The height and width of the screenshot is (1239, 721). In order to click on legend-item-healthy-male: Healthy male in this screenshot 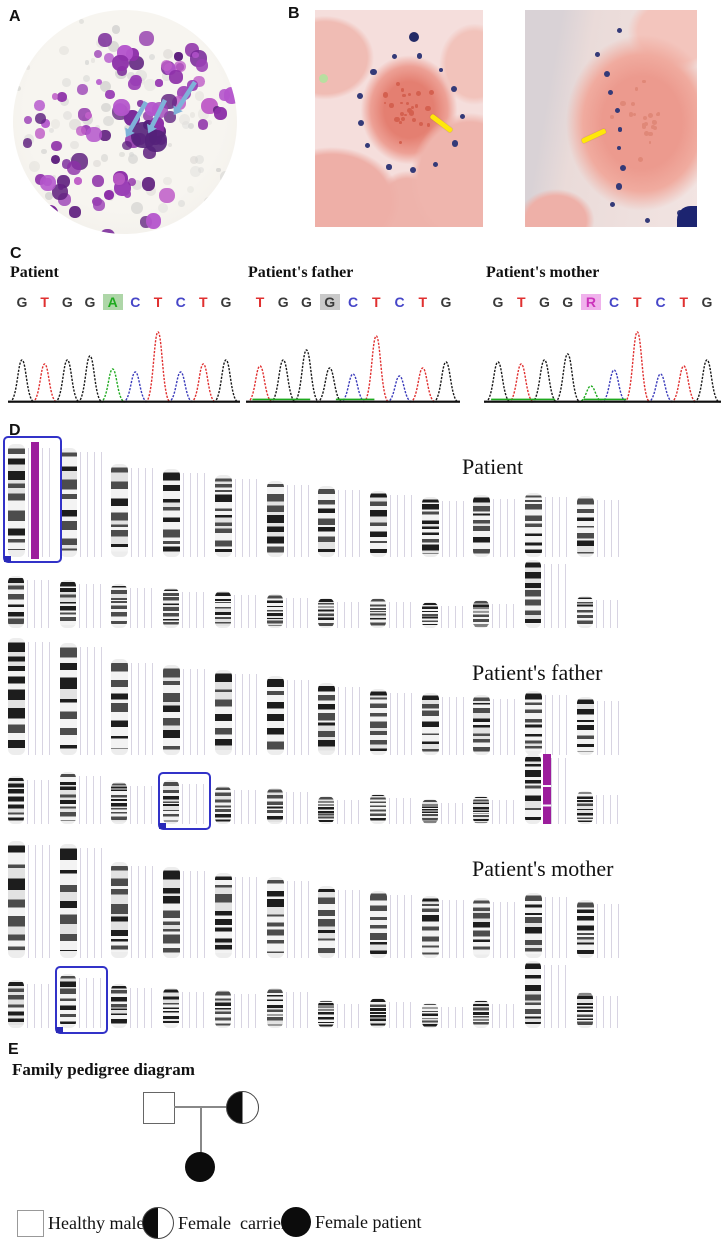, I will do `click(80, 1223)`.